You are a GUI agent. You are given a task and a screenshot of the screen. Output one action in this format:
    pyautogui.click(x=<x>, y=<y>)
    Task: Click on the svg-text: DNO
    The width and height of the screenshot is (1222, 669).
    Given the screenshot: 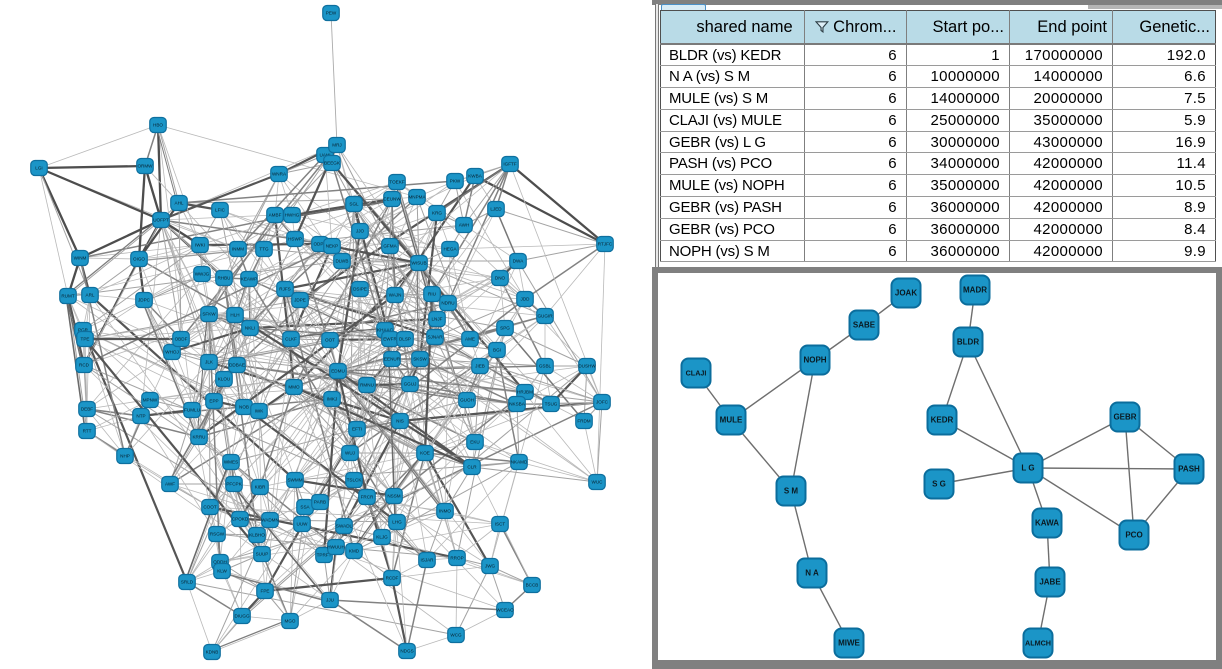 What is the action you would take?
    pyautogui.click(x=500, y=278)
    